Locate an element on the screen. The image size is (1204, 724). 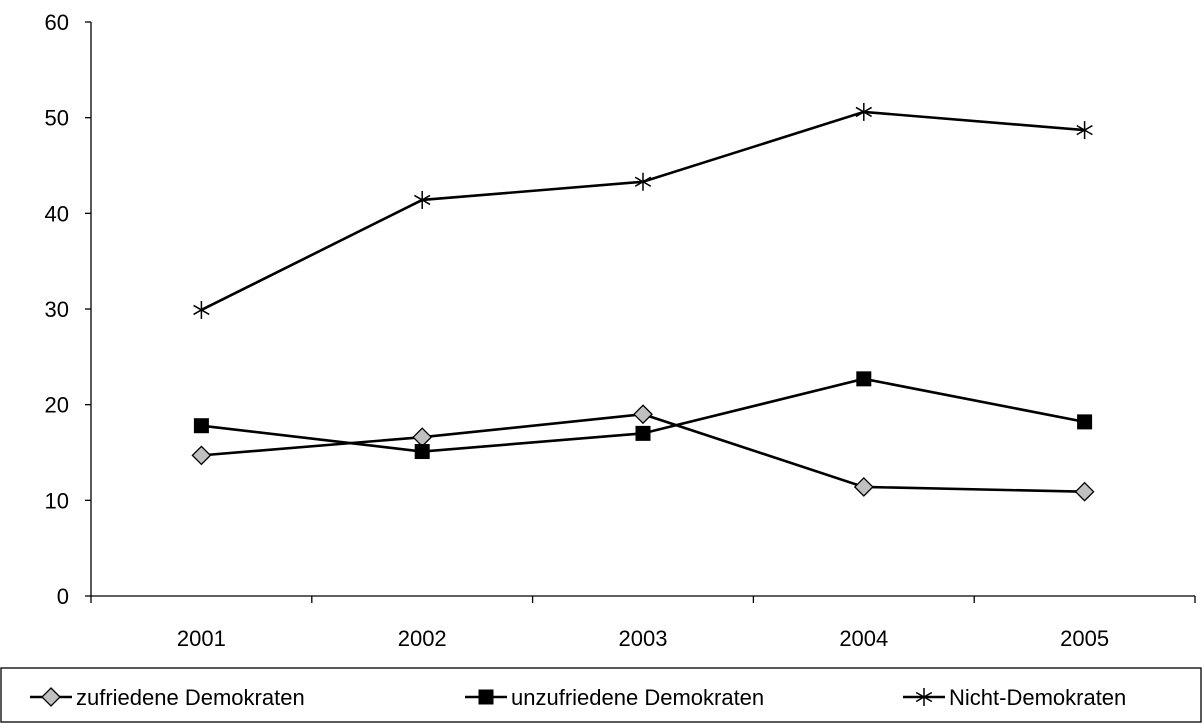
x-tick-label: 2001 is located at coordinates (201, 638).